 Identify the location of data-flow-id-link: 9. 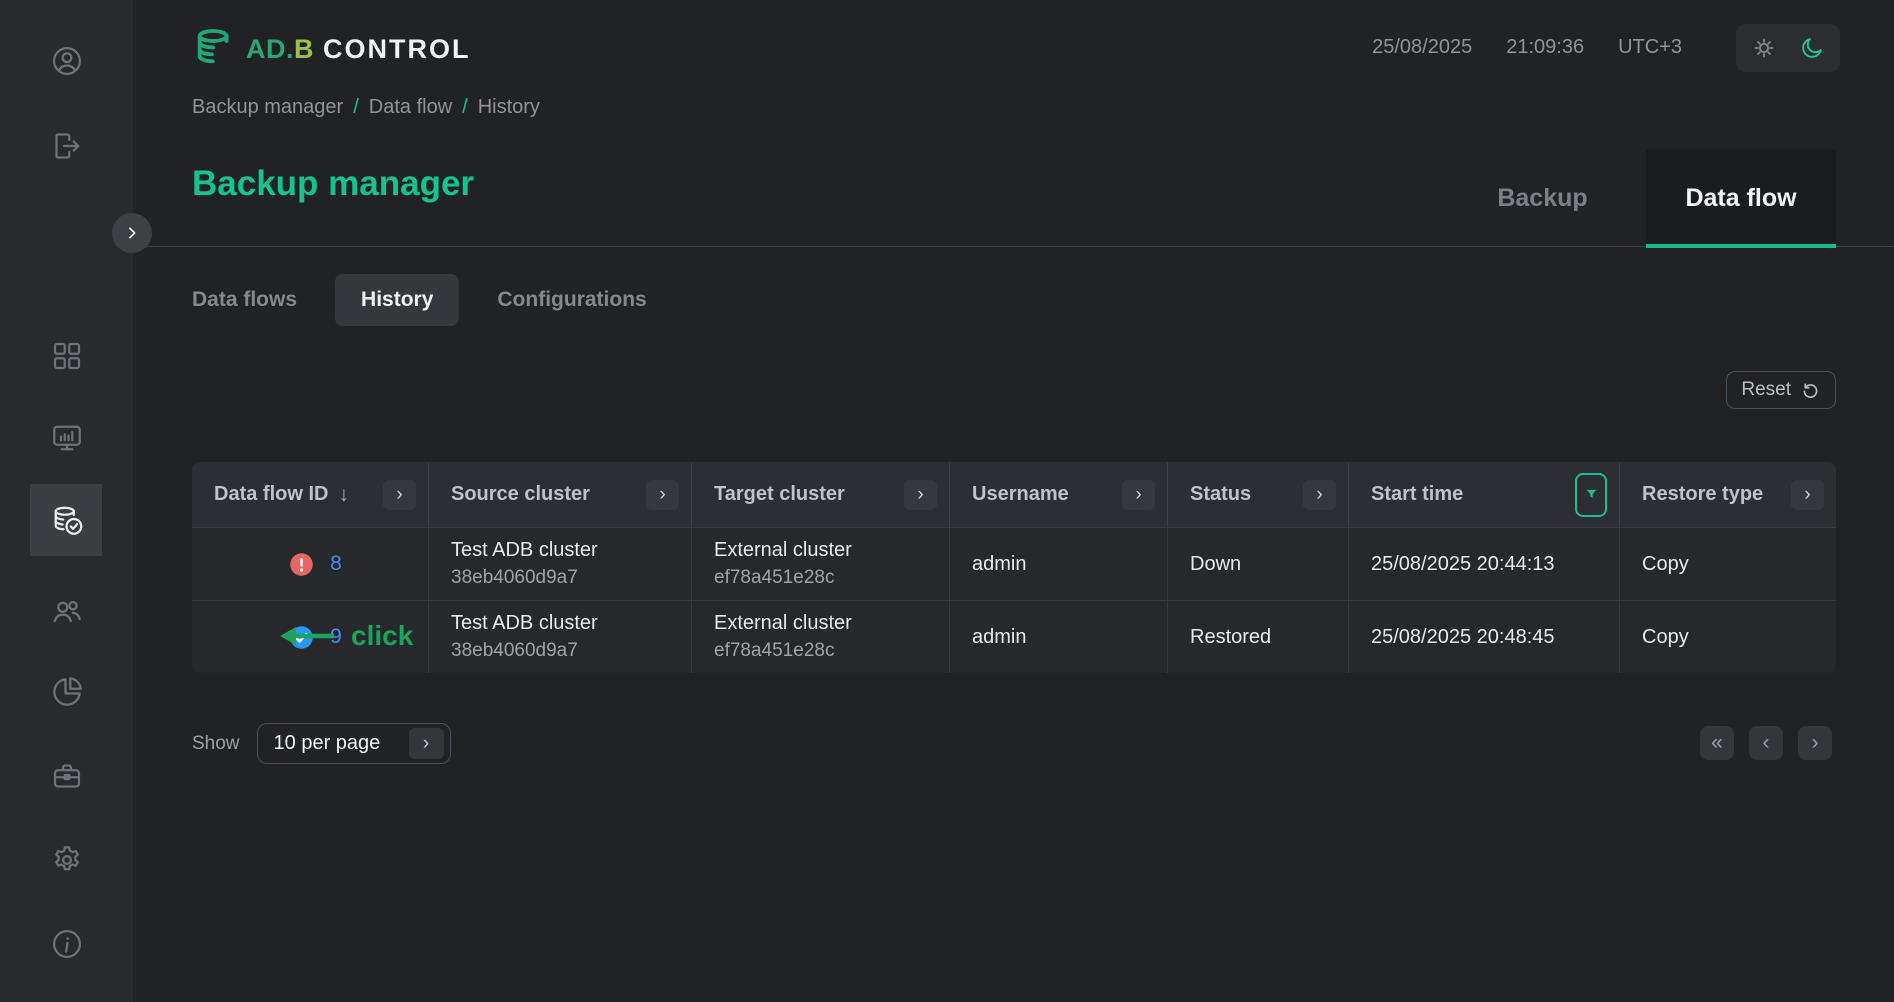
(336, 636).